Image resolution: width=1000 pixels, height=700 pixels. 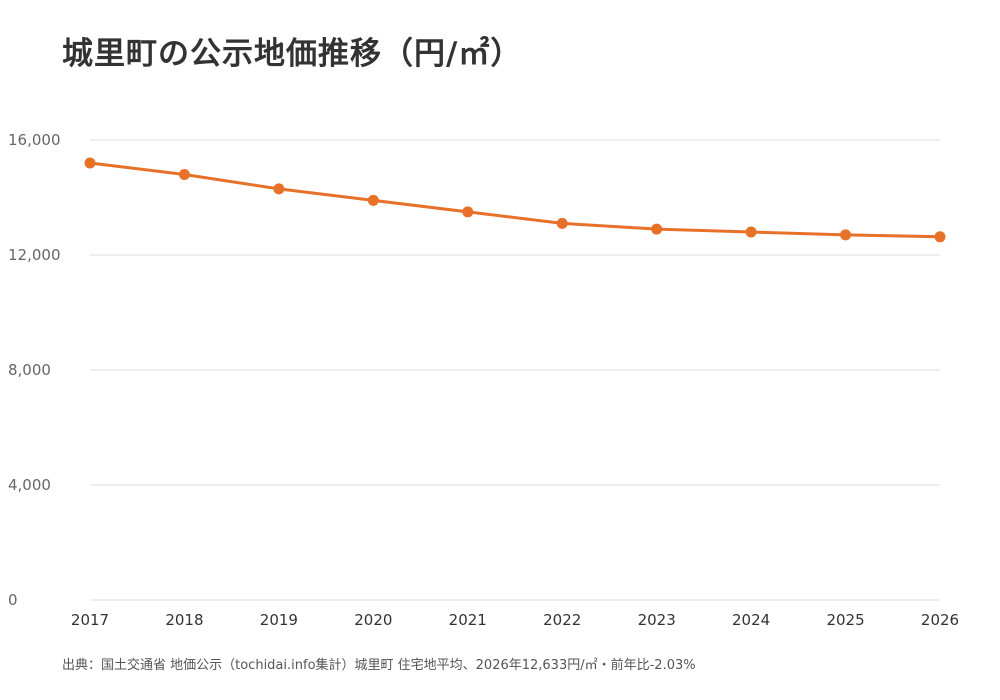 I want to click on x-tick-label: 2022, so click(x=562, y=620).